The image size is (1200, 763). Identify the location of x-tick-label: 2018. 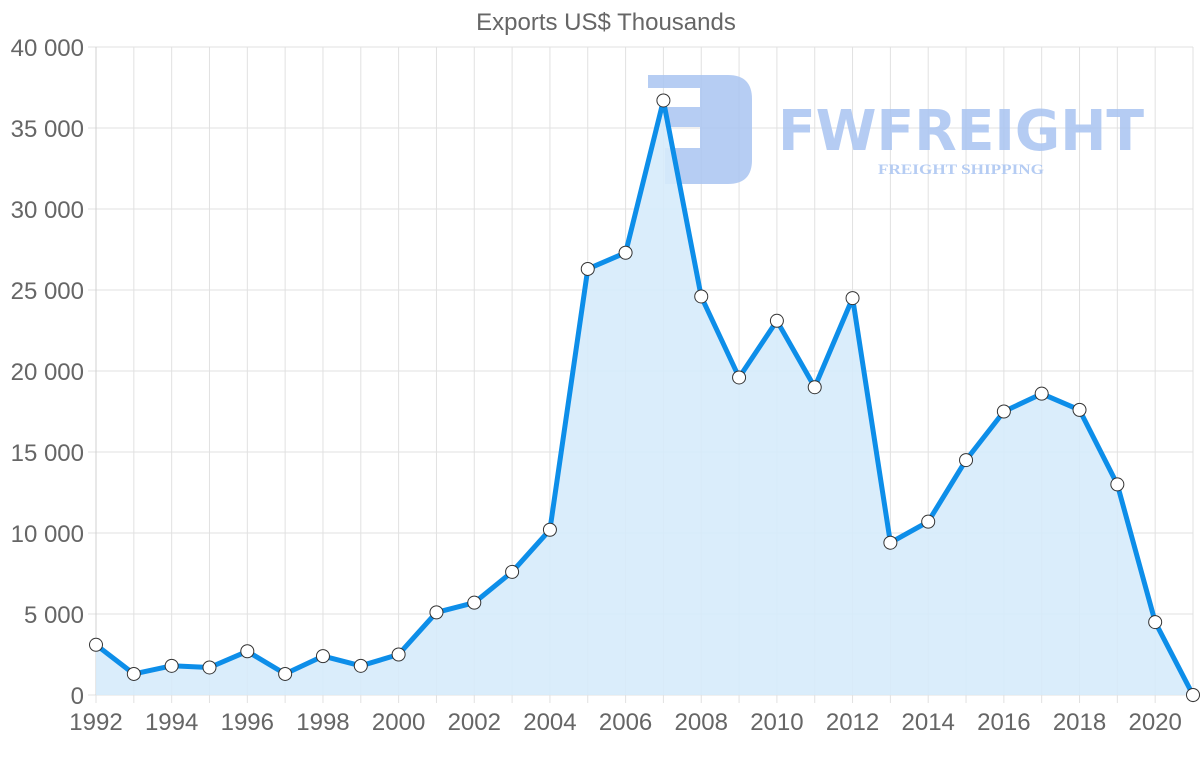
(1079, 722).